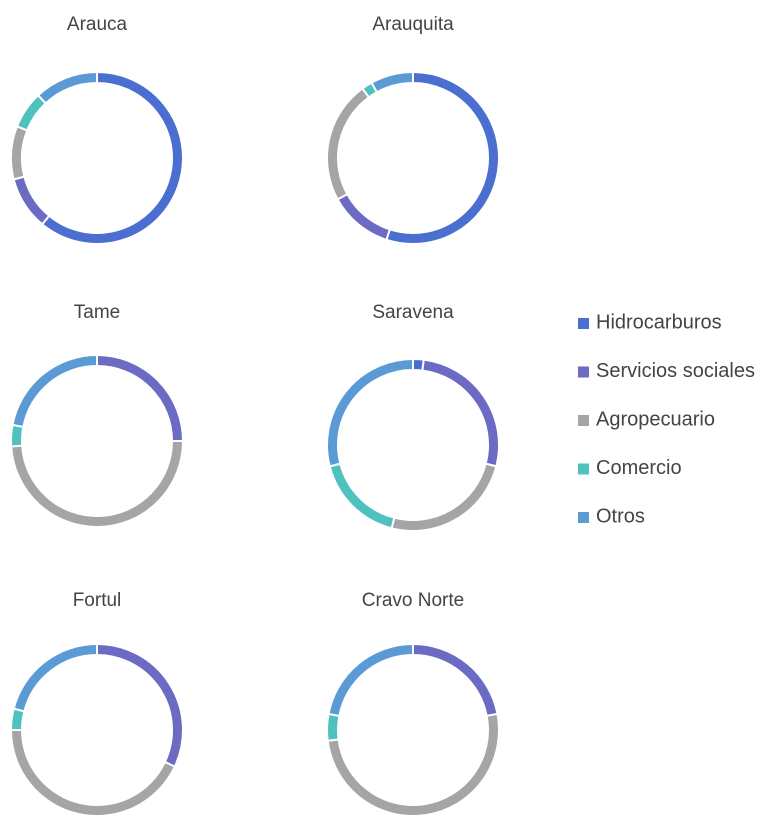 Image resolution: width=778 pixels, height=830 pixels. What do you see at coordinates (413, 600) in the screenshot?
I see `chart-title: Cravo Norte` at bounding box center [413, 600].